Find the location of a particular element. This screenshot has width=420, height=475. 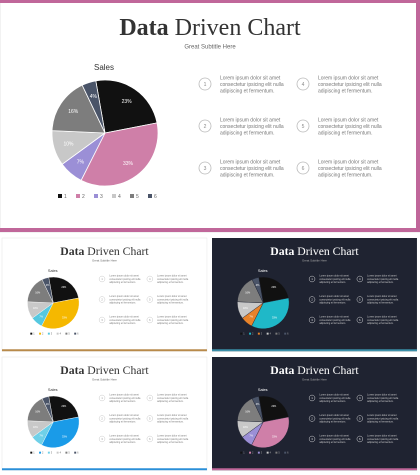

item-number: 4 is located at coordinates (360, 398).